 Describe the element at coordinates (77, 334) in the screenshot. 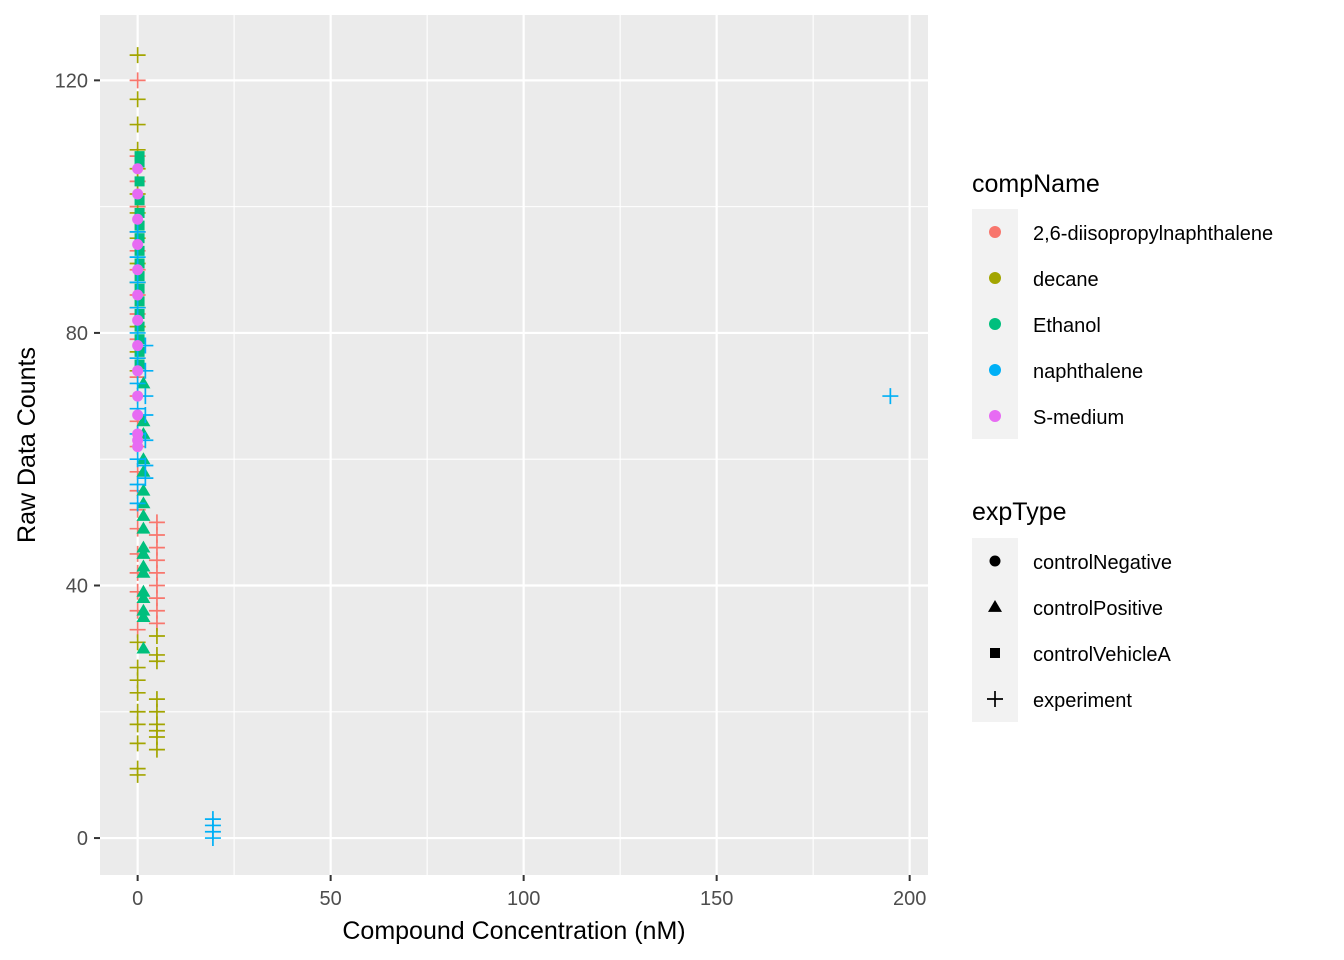

I see `y-tick-label: 80` at that location.